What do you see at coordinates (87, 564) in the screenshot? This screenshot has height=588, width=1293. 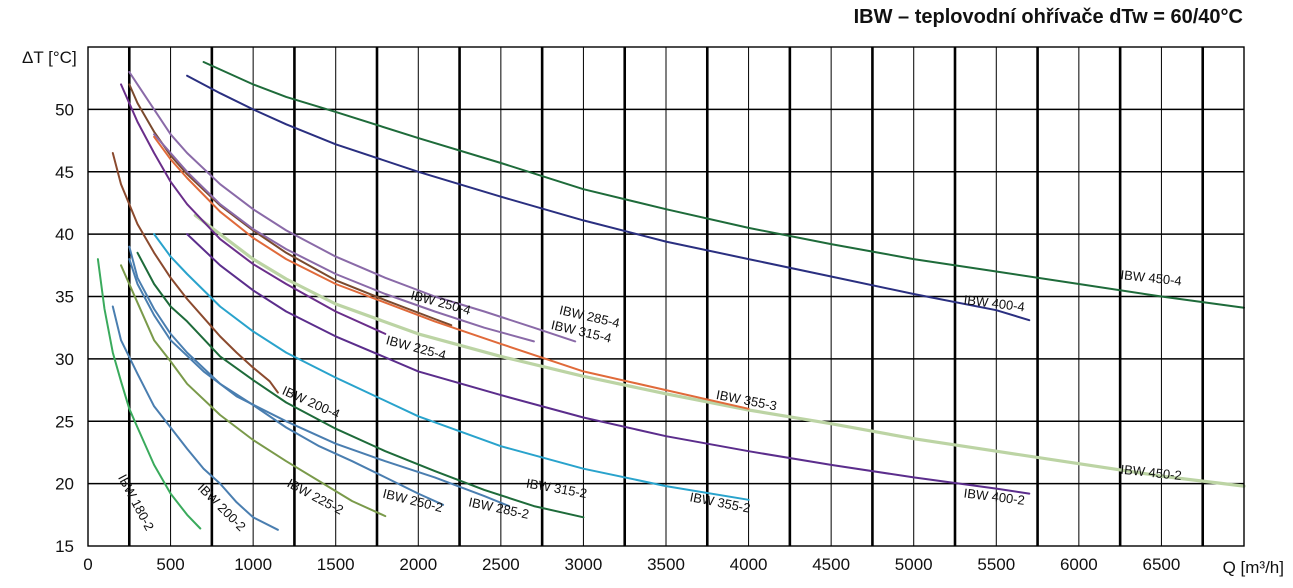 I see `x-tick-label: 0` at bounding box center [87, 564].